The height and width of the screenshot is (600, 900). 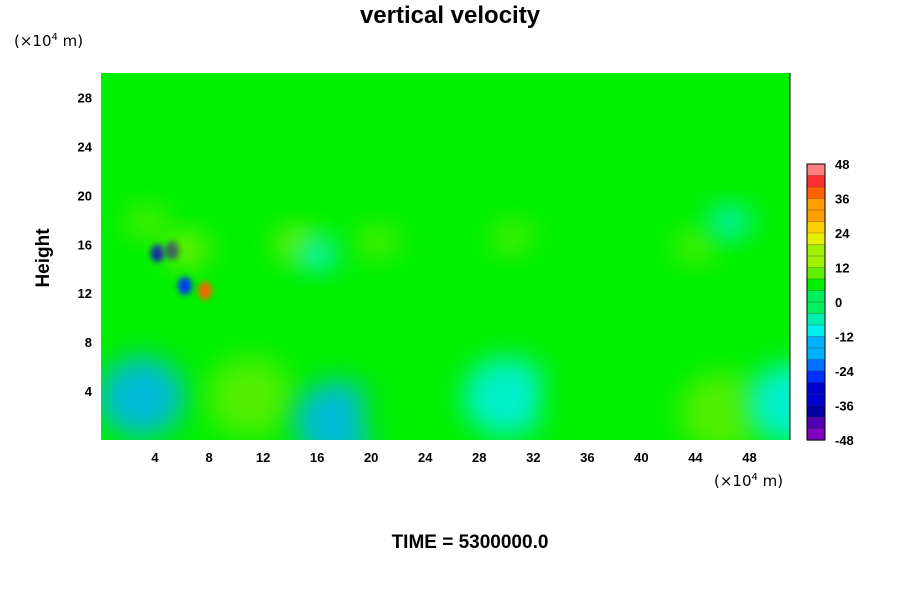 What do you see at coordinates (85, 146) in the screenshot?
I see `y-tick-label: 24` at bounding box center [85, 146].